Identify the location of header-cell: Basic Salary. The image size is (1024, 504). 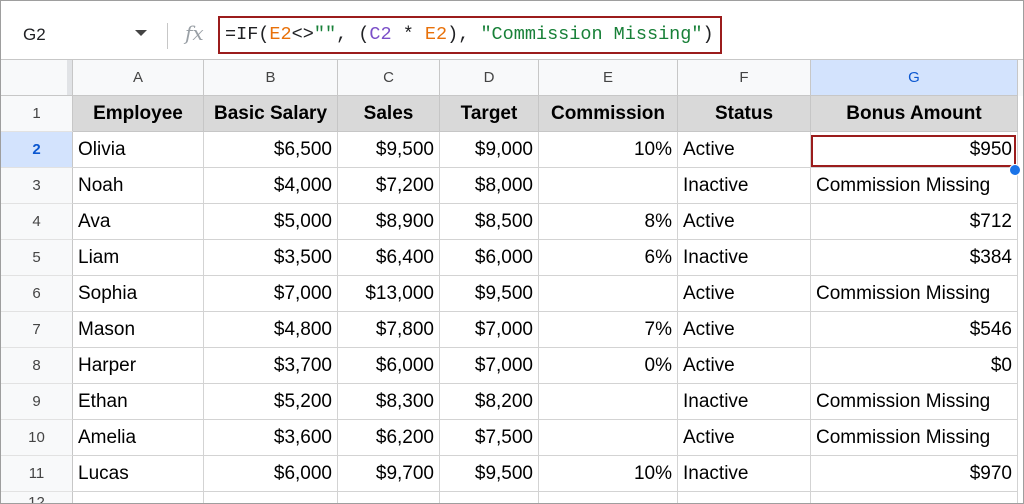
(271, 114).